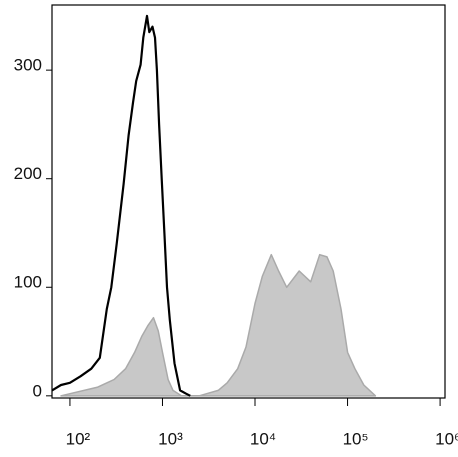 The height and width of the screenshot is (457, 458). Describe the element at coordinates (28, 65) in the screenshot. I see `y-tick-label: 300` at that location.